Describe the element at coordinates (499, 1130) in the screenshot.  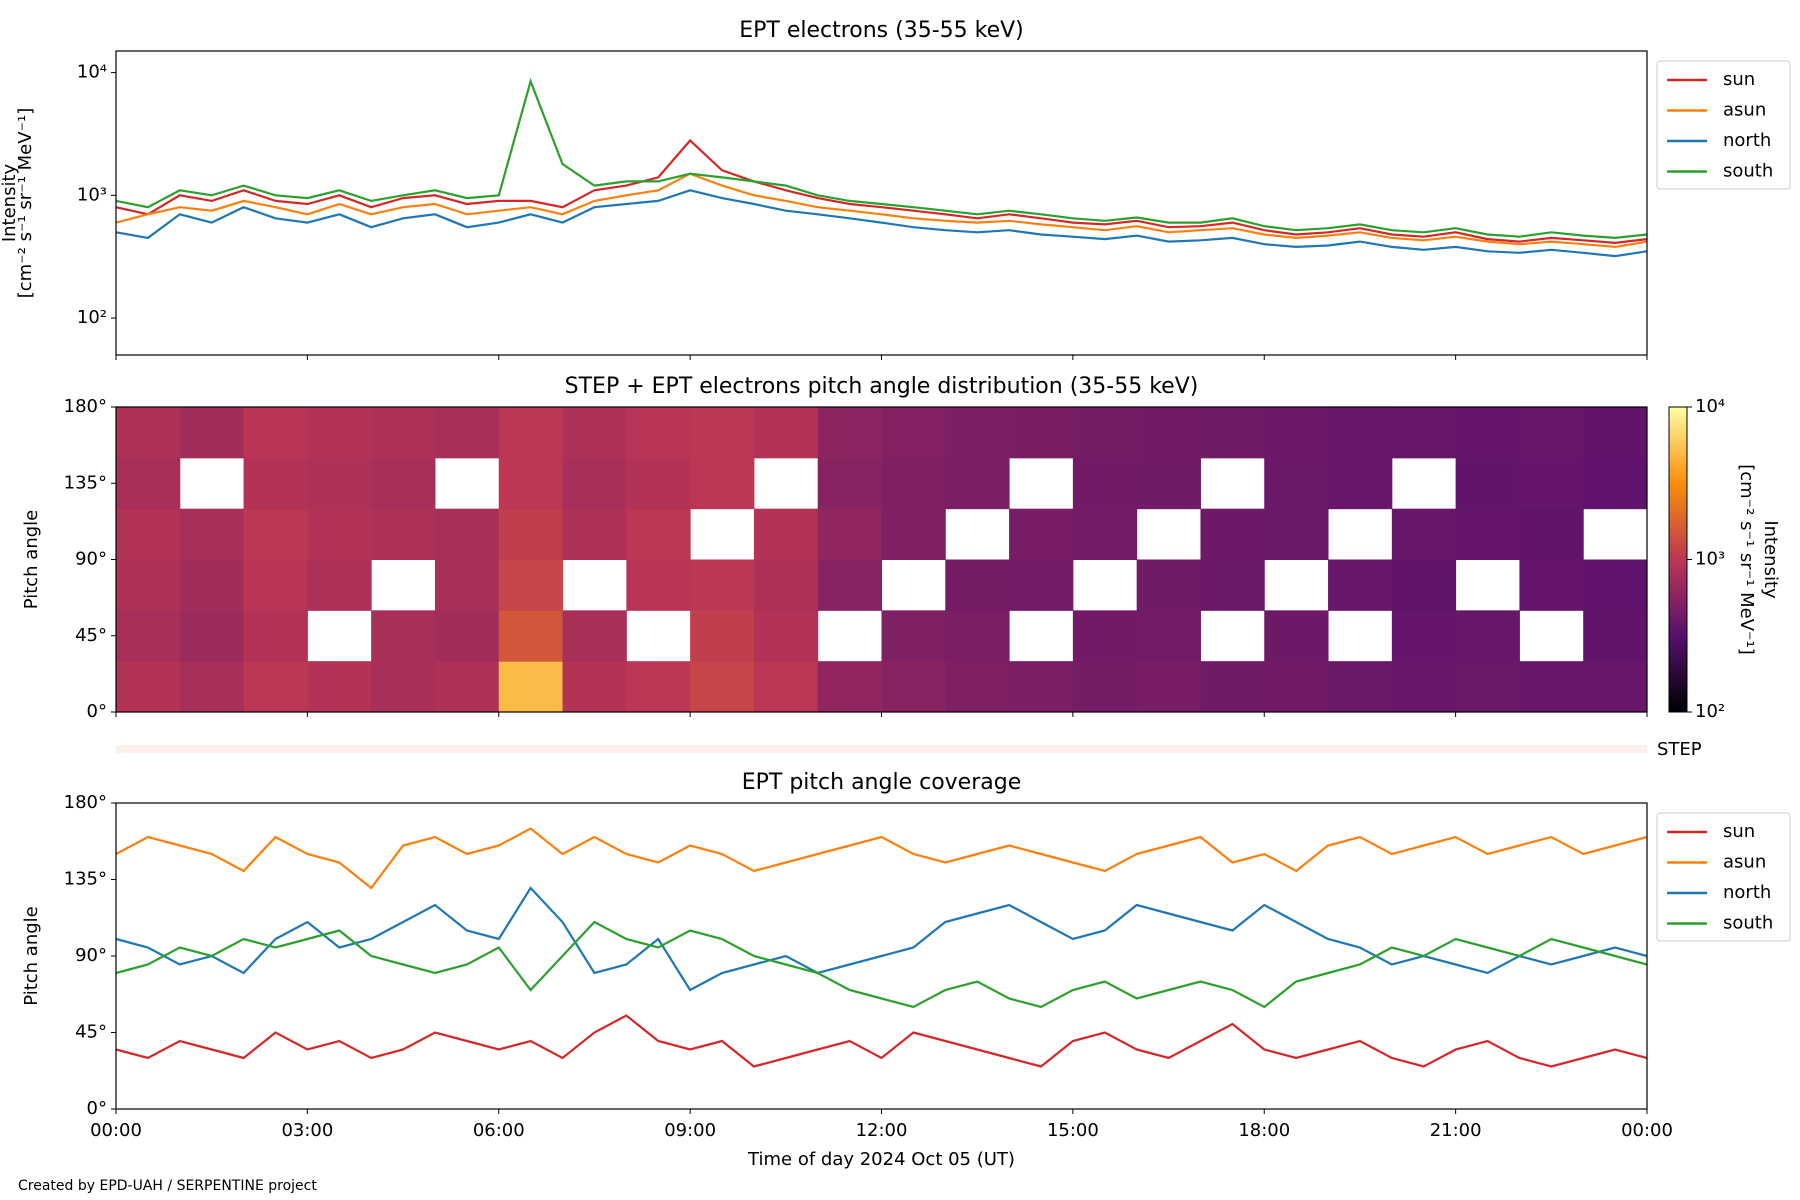
I see `x-tick-label: 06:00` at that location.